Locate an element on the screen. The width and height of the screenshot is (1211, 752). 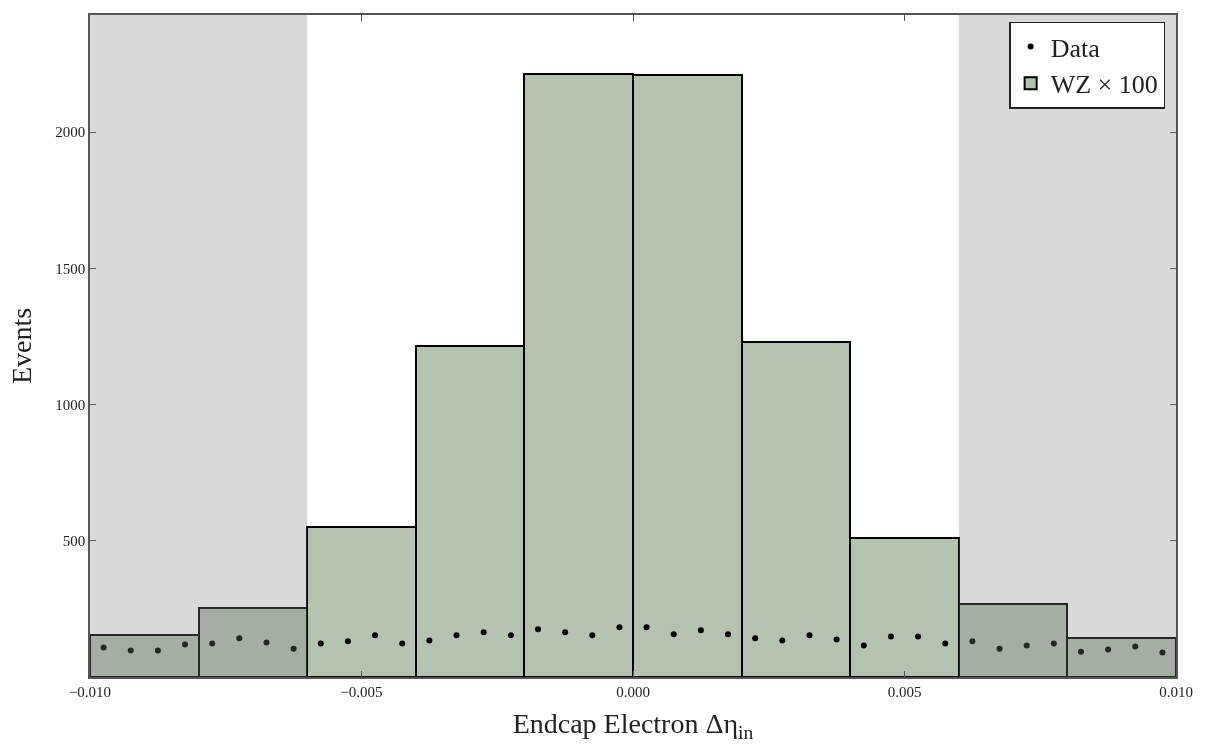
y-axis-title: Events is located at coordinates (22, 346).